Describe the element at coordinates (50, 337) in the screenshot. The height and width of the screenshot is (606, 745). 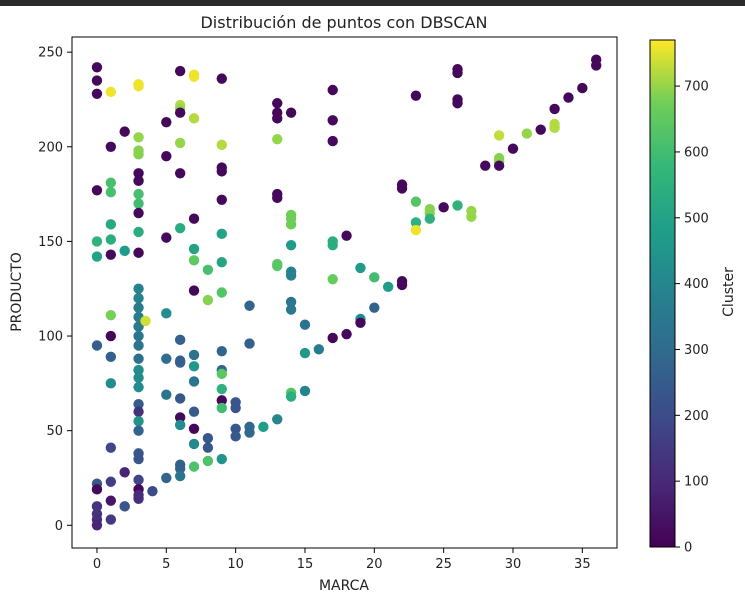
I see `y-tick-label: 100` at that location.